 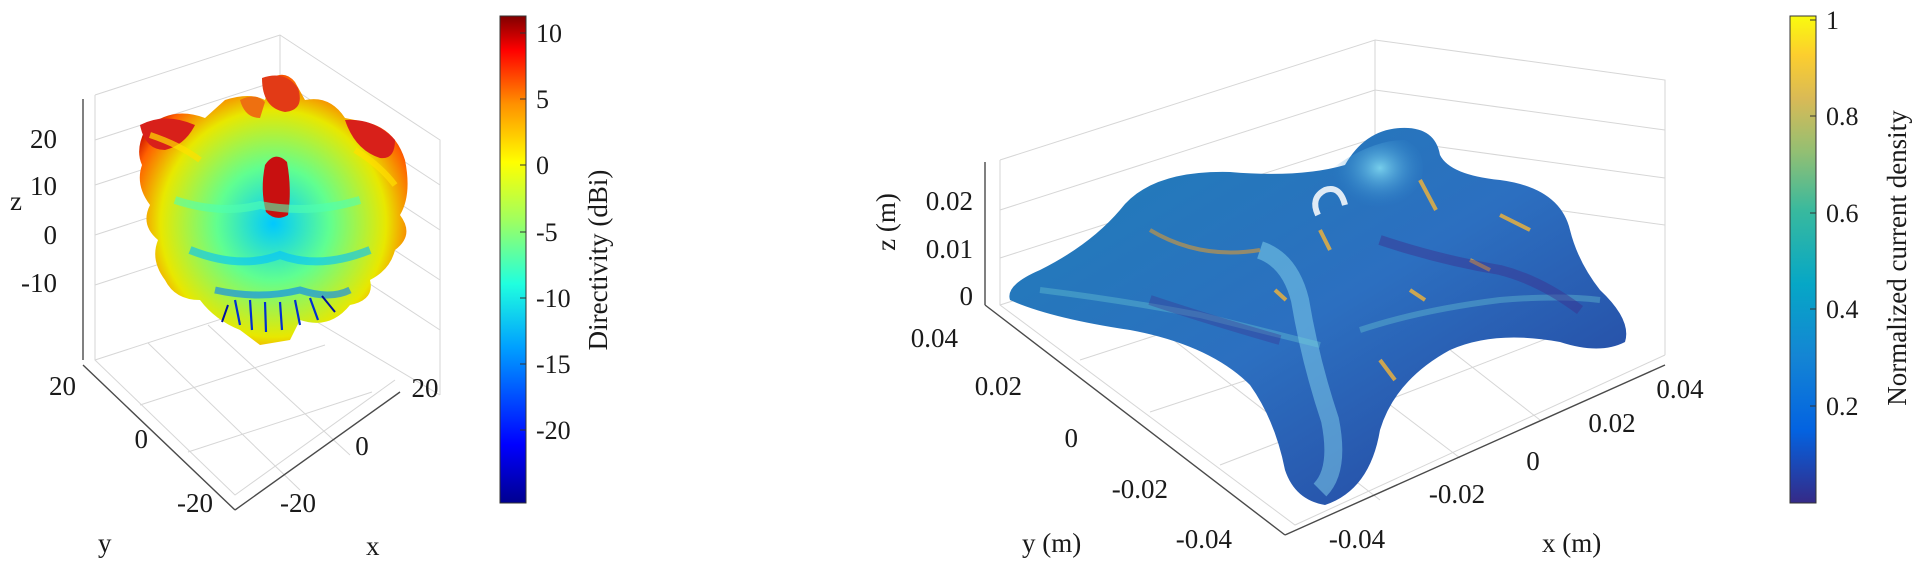 What do you see at coordinates (373, 546) in the screenshot?
I see `left-x-axis-label: x` at bounding box center [373, 546].